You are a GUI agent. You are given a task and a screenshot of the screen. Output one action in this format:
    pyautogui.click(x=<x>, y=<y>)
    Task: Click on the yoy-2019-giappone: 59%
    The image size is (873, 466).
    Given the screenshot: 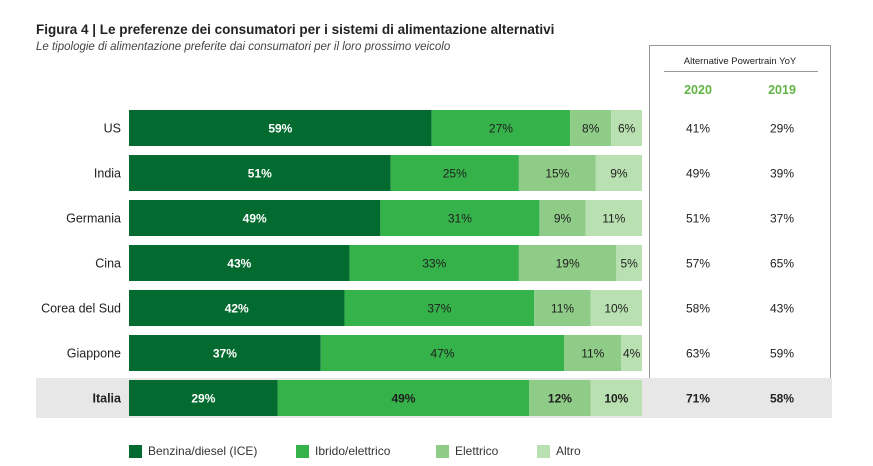 What is the action you would take?
    pyautogui.click(x=782, y=354)
    